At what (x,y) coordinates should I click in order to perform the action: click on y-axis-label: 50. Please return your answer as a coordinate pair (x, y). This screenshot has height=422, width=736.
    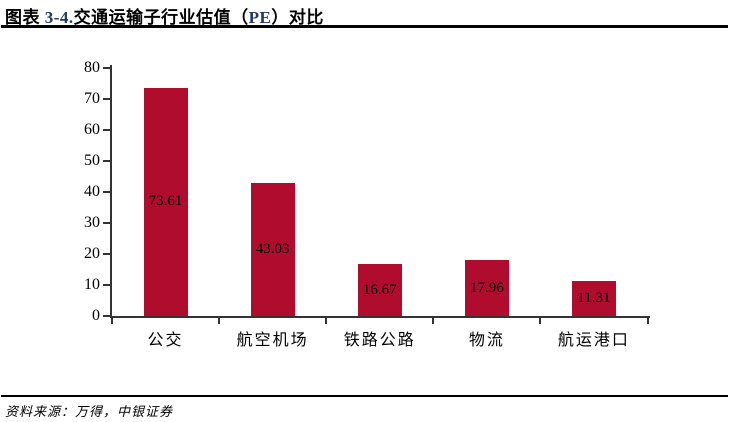
    Looking at the image, I should click on (92, 160).